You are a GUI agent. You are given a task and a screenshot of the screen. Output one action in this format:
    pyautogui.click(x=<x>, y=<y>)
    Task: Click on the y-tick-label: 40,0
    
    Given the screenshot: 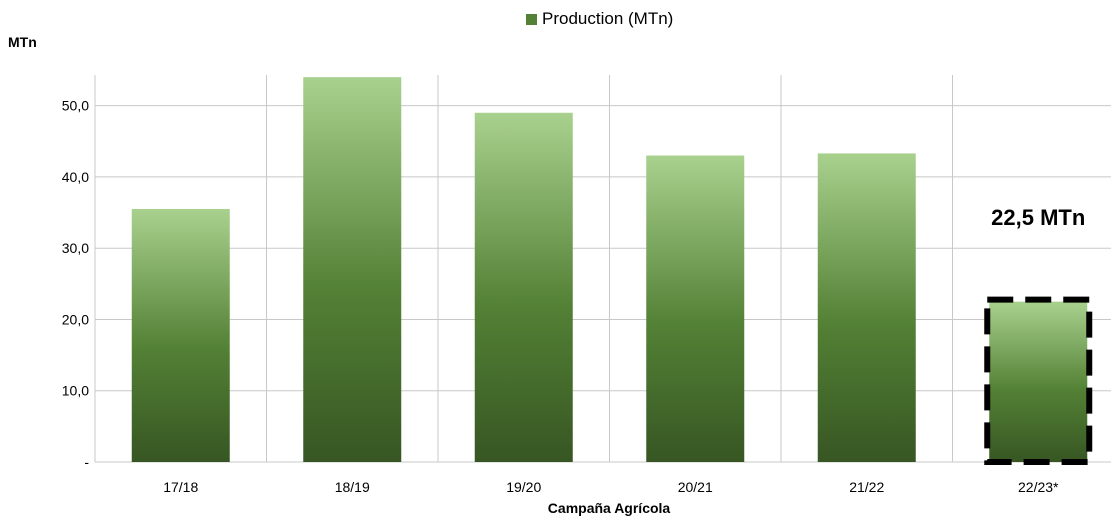 What is the action you would take?
    pyautogui.click(x=75, y=177)
    